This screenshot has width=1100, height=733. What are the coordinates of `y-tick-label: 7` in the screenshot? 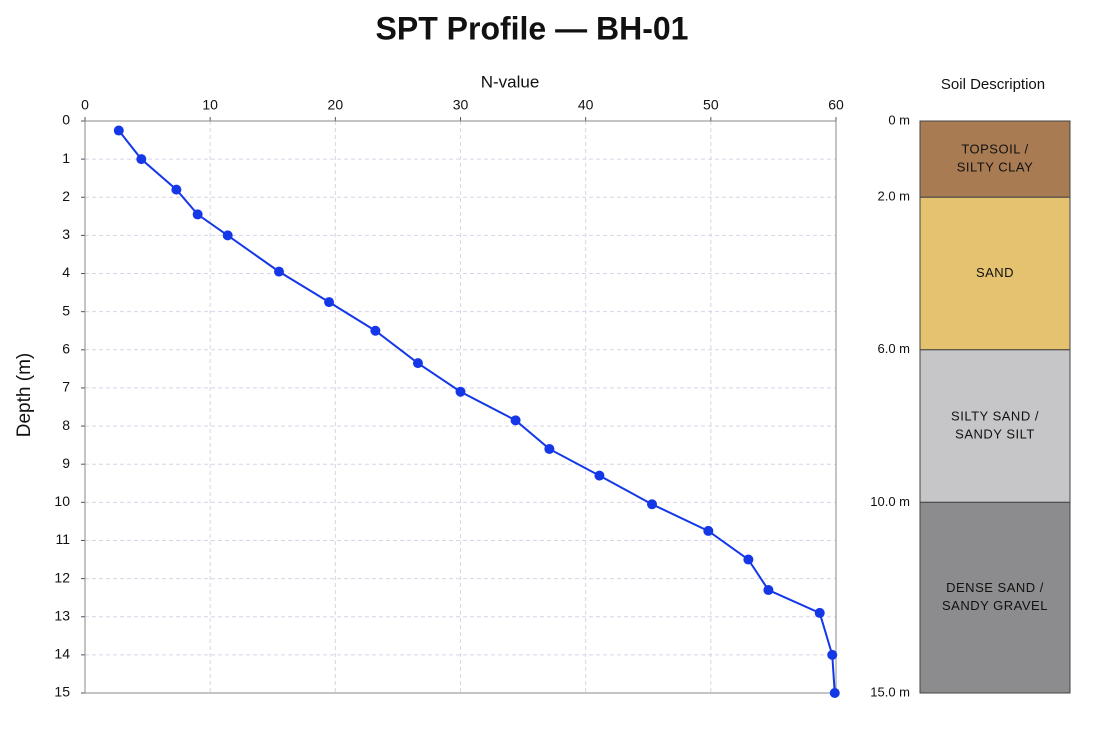 It's located at (66, 387).